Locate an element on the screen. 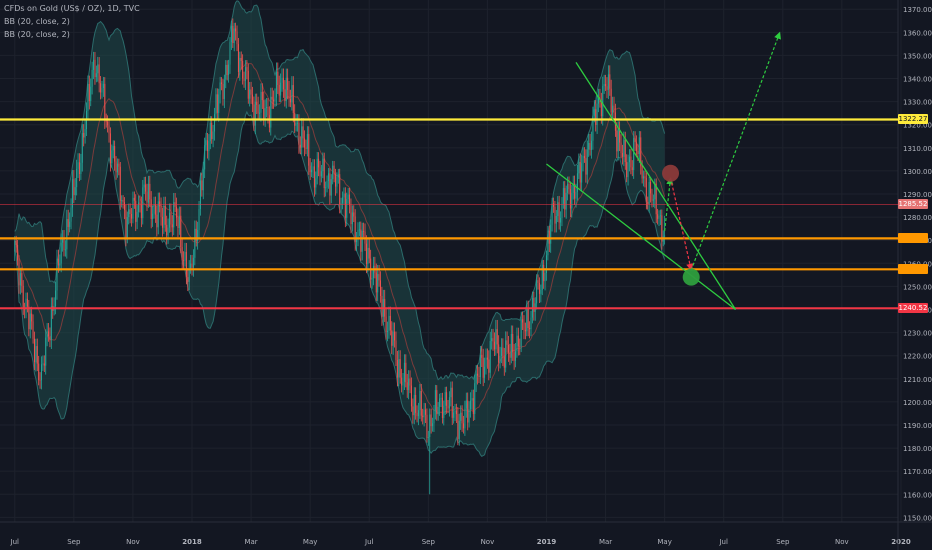 The width and height of the screenshot is (932, 550). y-tick-label: 1350.00 is located at coordinates (917, 56).